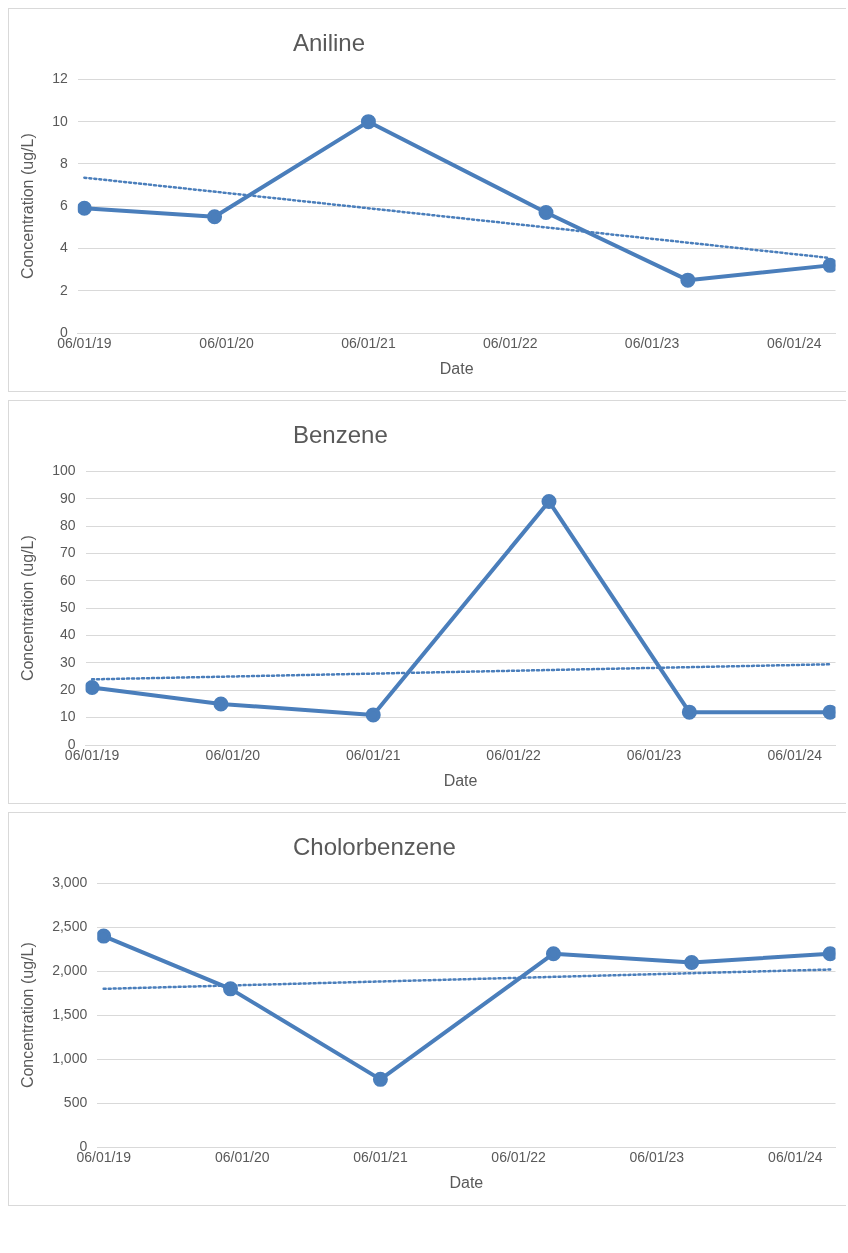 This screenshot has height=1253, width=848. What do you see at coordinates (67, 661) in the screenshot?
I see `y-tick-label: 30` at bounding box center [67, 661].